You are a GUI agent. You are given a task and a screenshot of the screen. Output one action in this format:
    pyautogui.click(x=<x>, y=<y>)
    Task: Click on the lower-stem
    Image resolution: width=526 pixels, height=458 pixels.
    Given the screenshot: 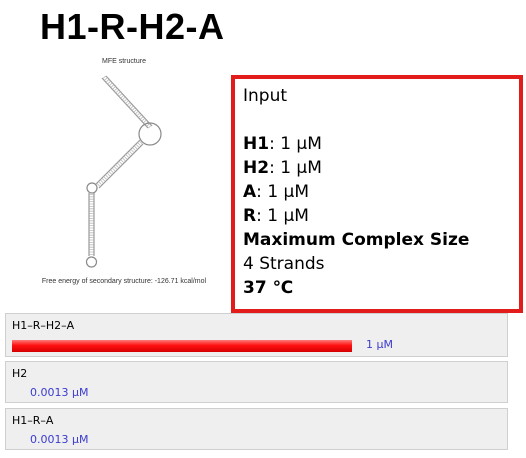 What is the action you would take?
    pyautogui.click(x=91, y=224)
    